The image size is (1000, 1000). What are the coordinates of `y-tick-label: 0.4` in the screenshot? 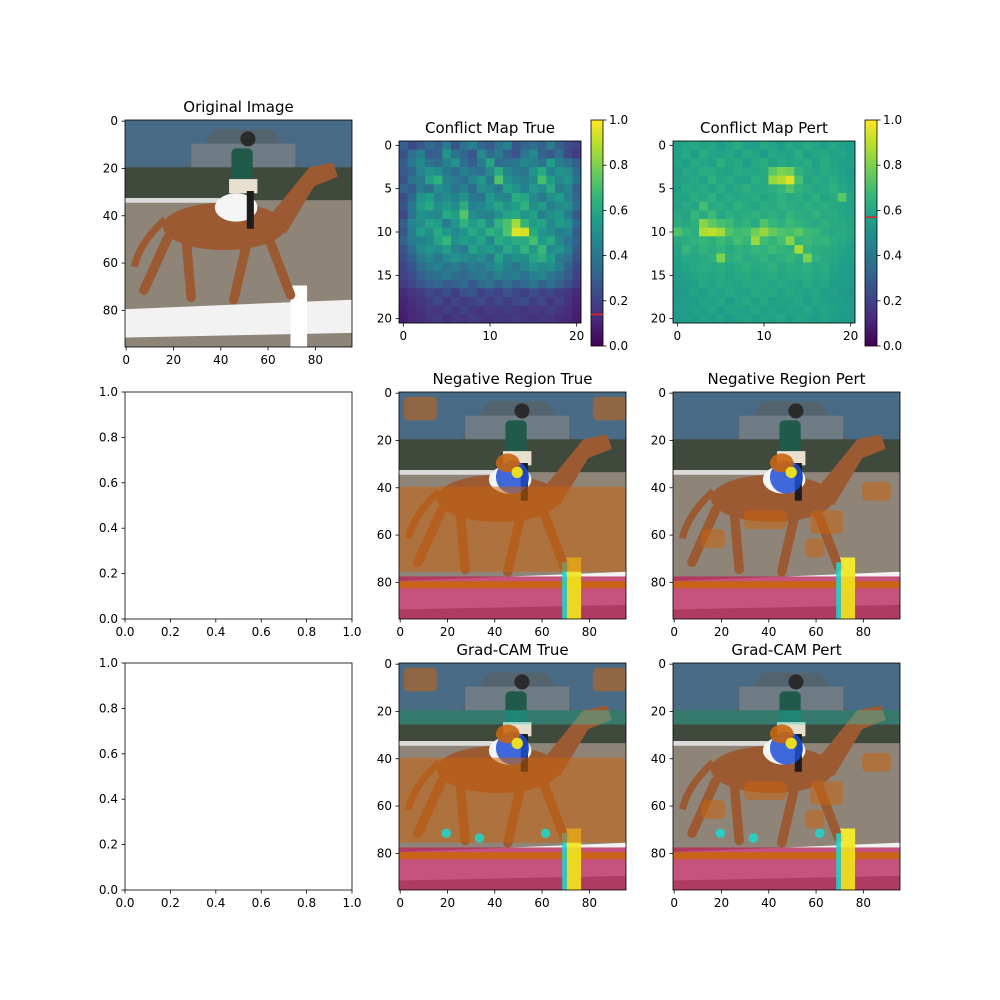 It's located at (108, 528).